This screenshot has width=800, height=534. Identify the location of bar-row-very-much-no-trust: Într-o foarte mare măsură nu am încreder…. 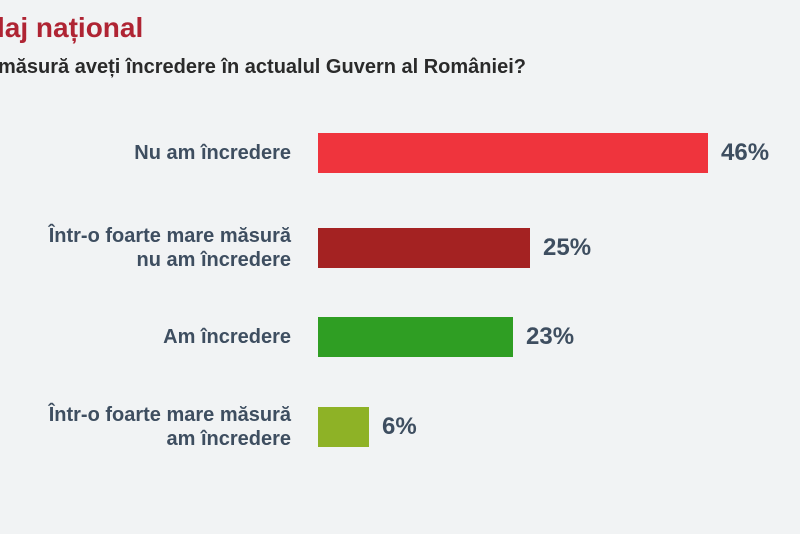
(400, 248).